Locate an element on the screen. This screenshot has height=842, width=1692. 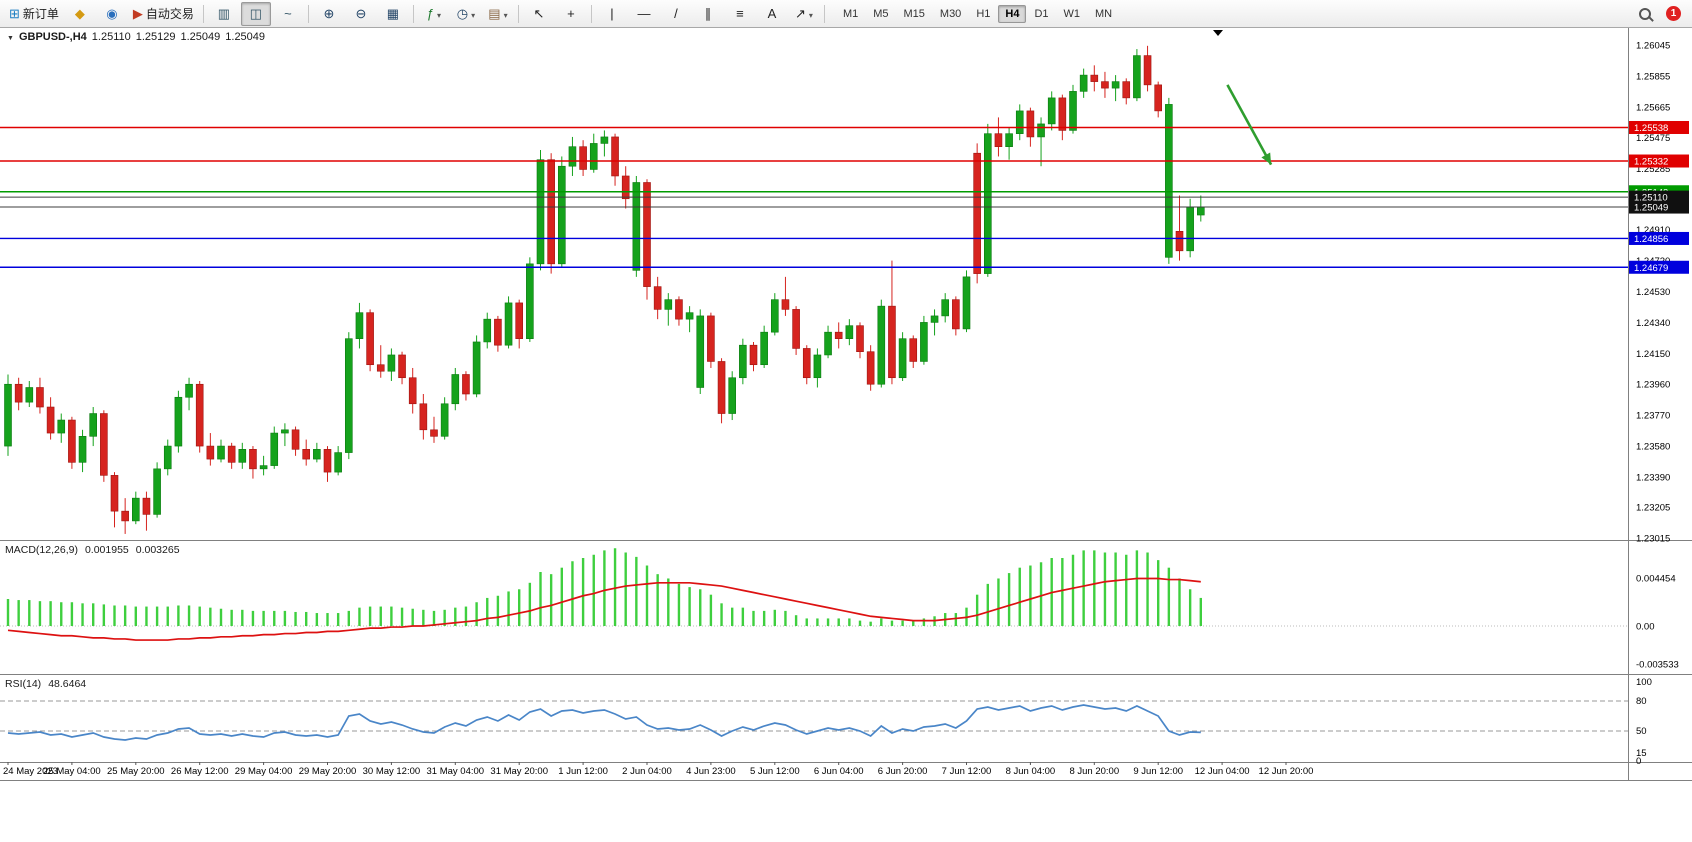
timeframe-m1: M1 is located at coordinates (850, 13).